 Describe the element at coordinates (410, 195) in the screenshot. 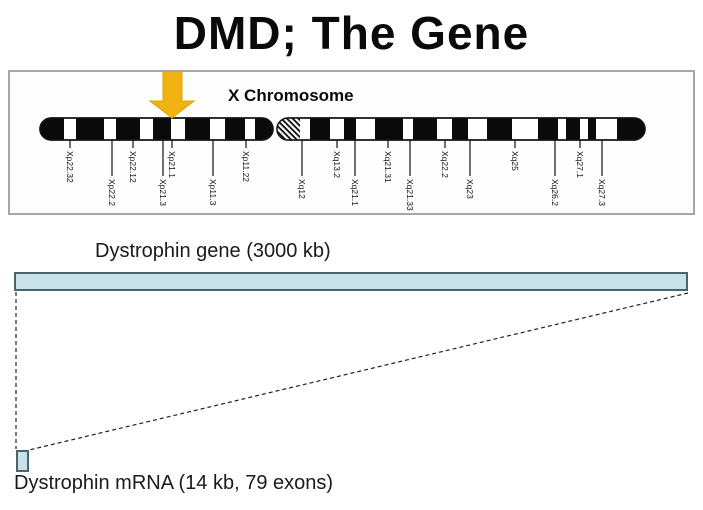

I see `band-label: Xq21.33` at that location.